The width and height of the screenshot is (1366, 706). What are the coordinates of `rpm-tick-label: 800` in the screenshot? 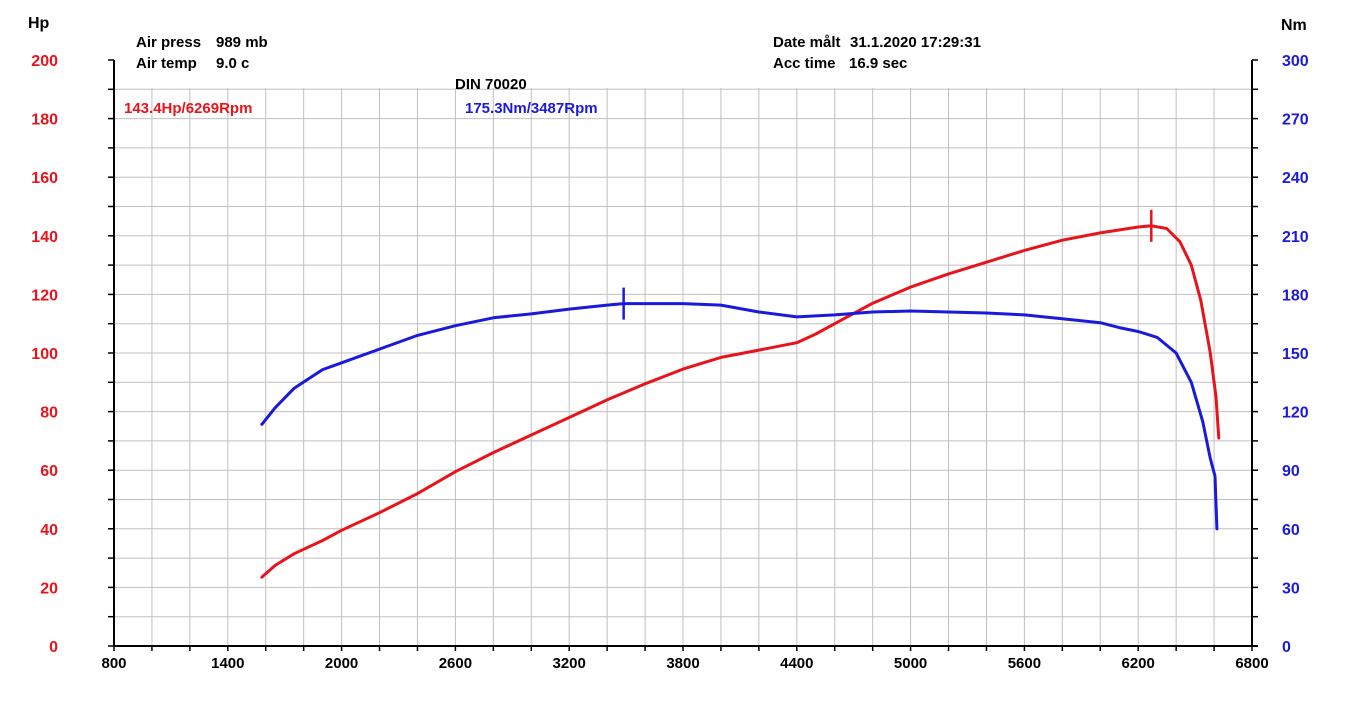 It's located at (113, 663).